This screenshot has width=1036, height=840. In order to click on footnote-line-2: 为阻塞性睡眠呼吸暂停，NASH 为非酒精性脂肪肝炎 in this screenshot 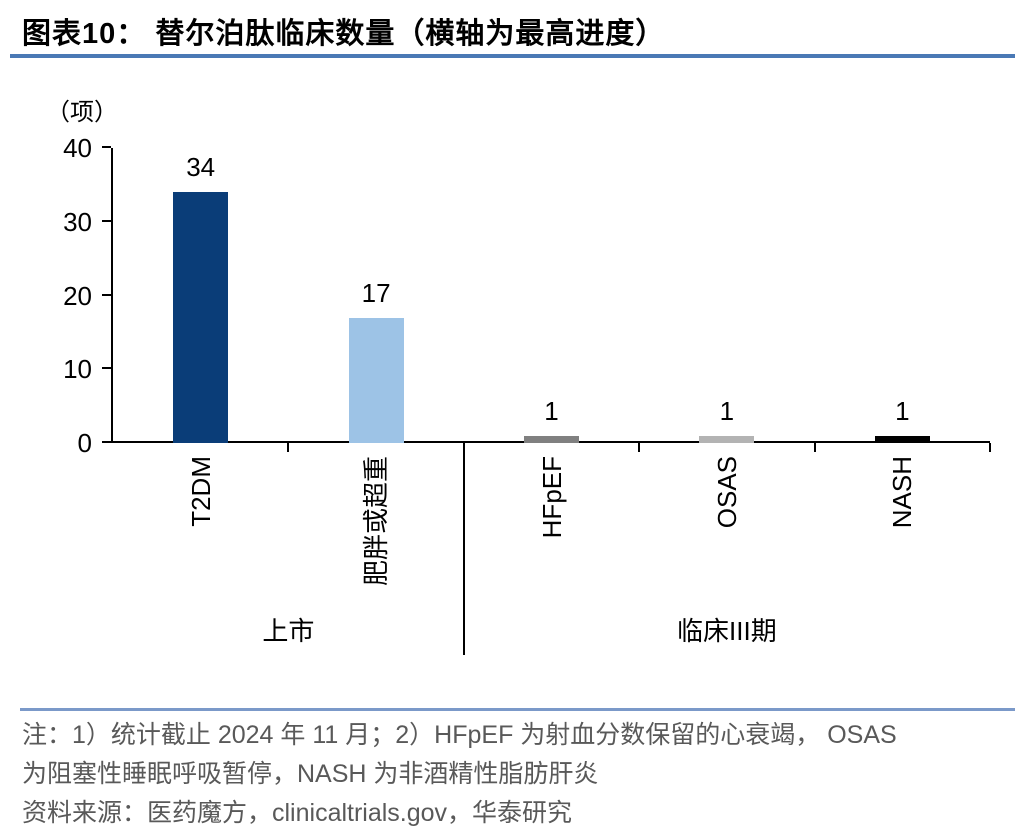, I will do `click(310, 774)`.